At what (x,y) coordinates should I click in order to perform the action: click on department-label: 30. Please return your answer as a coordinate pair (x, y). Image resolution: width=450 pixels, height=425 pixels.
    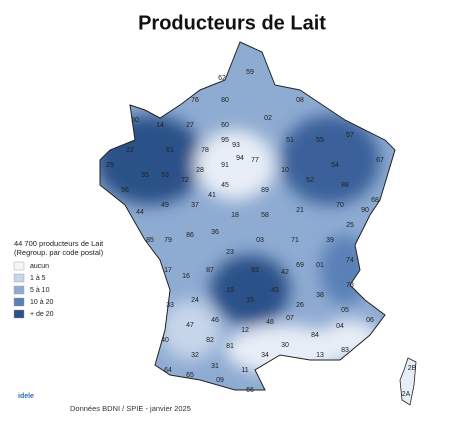
    Looking at the image, I should click on (285, 345).